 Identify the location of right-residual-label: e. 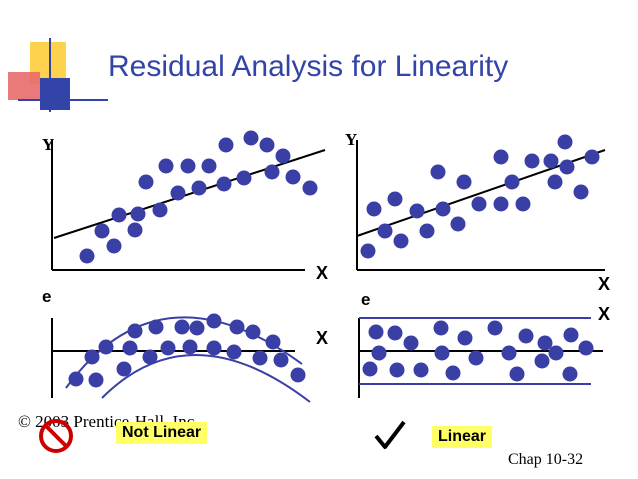
(366, 299).